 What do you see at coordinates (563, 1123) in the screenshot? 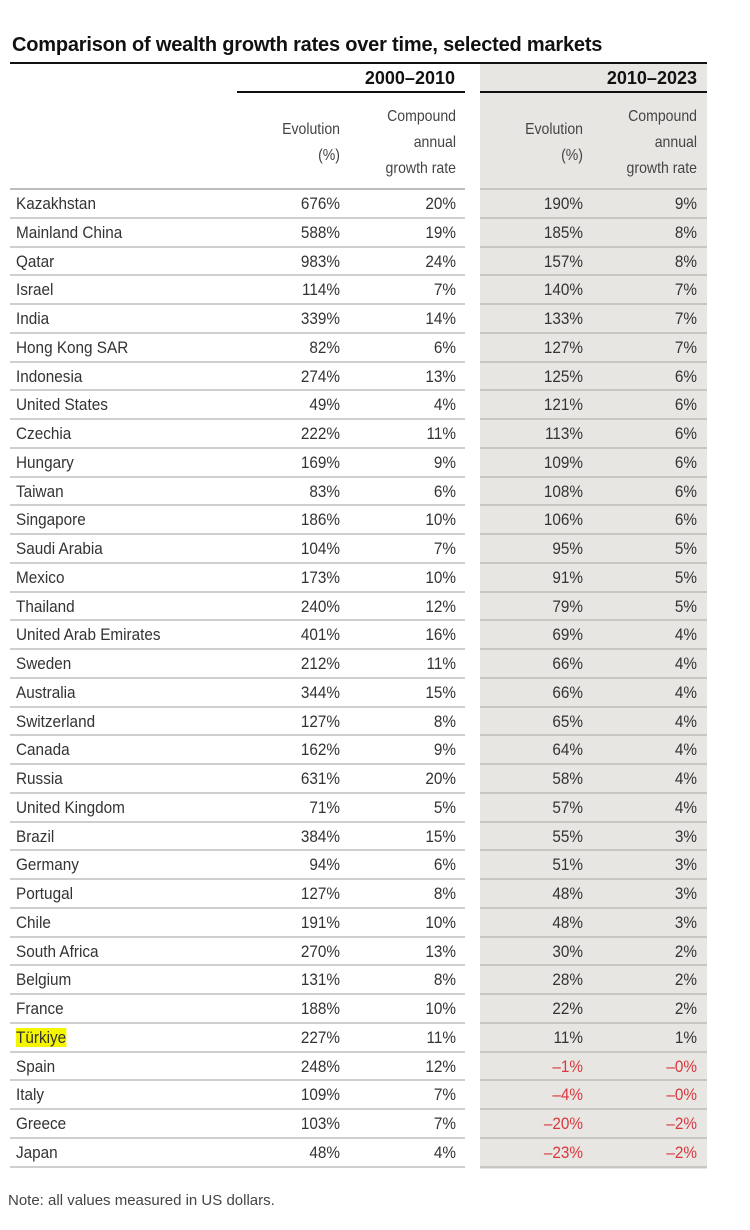
I see `evolution-2010-2023: –20%` at bounding box center [563, 1123].